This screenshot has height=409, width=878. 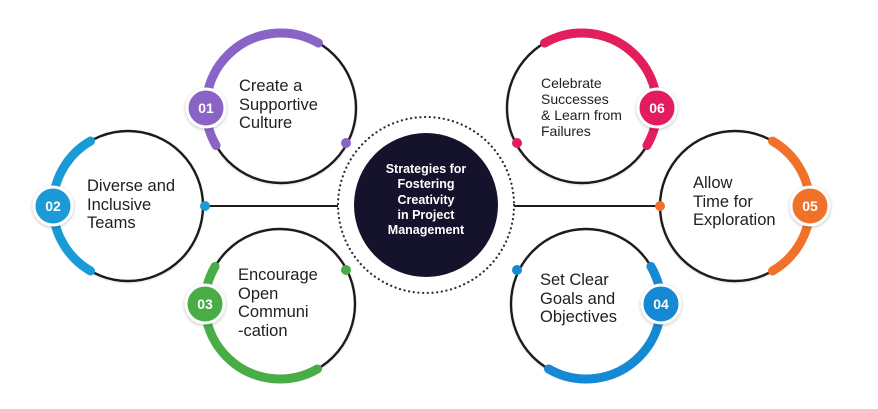 I want to click on center-dotted-ring, so click(x=426, y=205).